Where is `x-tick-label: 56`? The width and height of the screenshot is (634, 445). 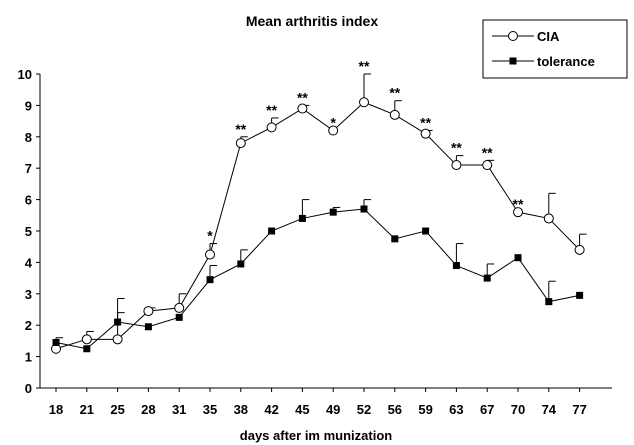 x-tick-label: 56 is located at coordinates (395, 409).